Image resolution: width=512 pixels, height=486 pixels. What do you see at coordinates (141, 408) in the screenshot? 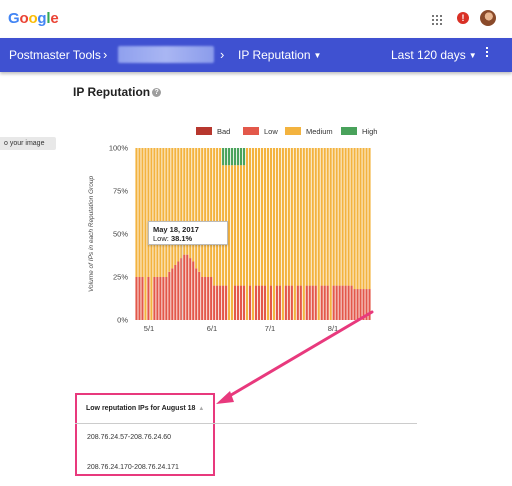
I see `table-title: Low reputation IPs for August 18` at bounding box center [141, 408].